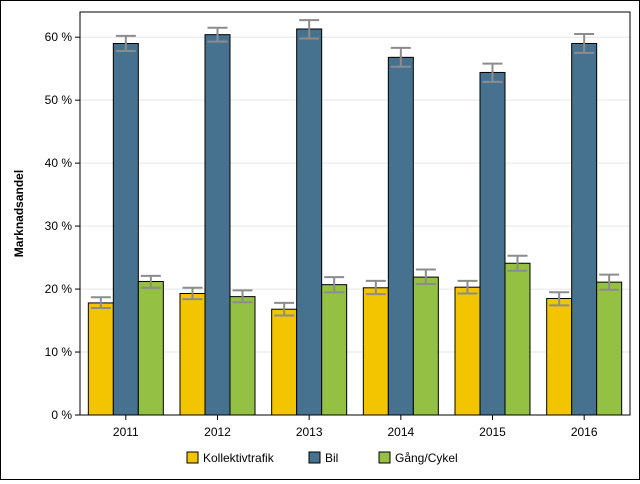  I want to click on y-tick-label: 50 %, so click(59, 100).